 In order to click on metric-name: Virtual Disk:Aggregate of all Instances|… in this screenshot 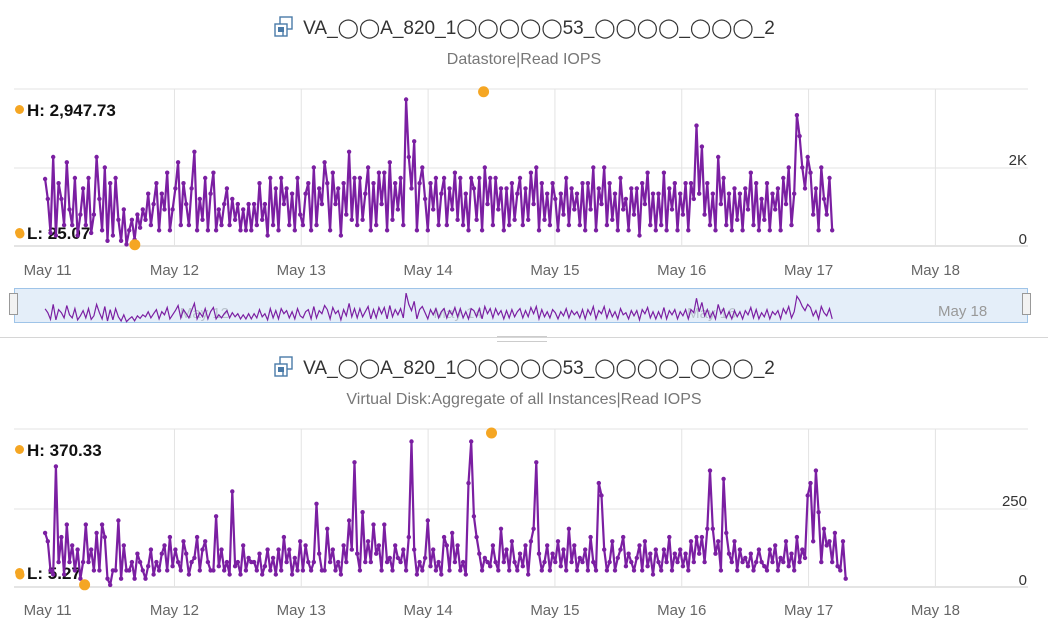, I will do `click(524, 399)`.